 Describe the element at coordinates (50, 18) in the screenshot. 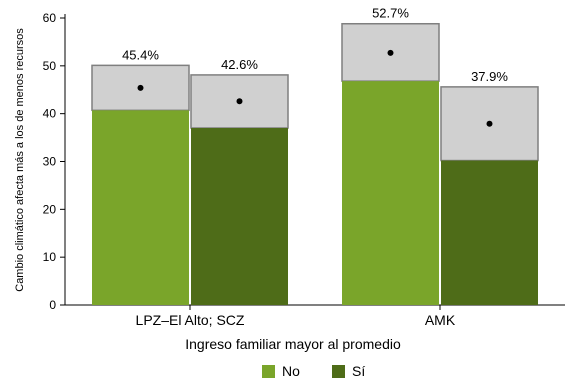

I see `y-tick-label: 60` at that location.